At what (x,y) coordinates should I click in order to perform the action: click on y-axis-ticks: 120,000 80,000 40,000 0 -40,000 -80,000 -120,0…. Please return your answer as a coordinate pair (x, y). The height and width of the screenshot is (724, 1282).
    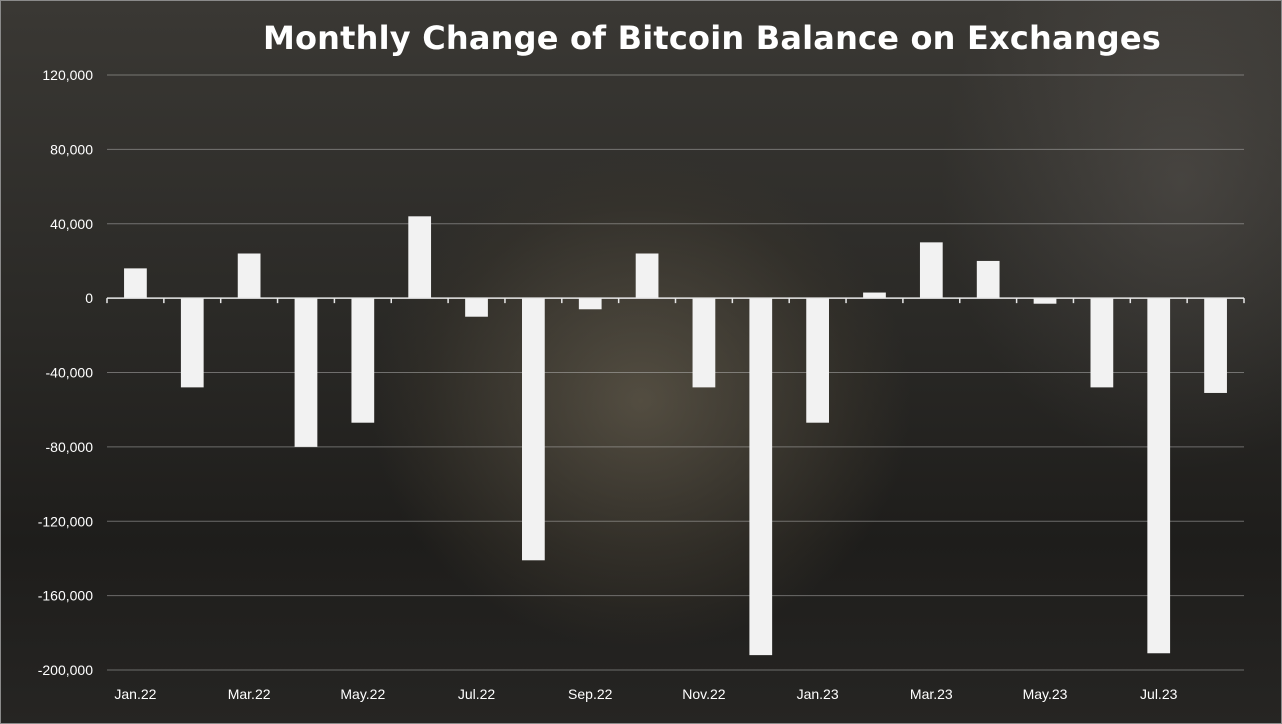
    Looking at the image, I should click on (65, 372).